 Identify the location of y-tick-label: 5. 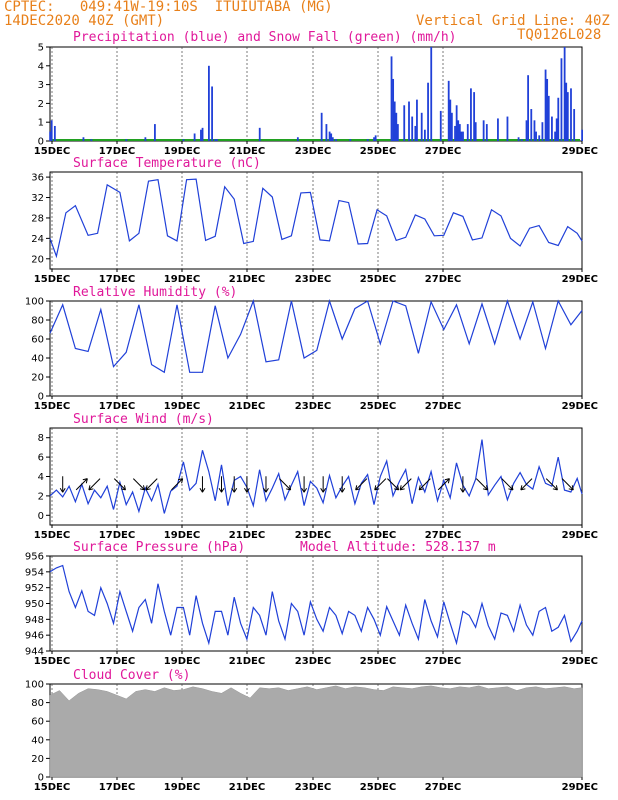
(41, 48).